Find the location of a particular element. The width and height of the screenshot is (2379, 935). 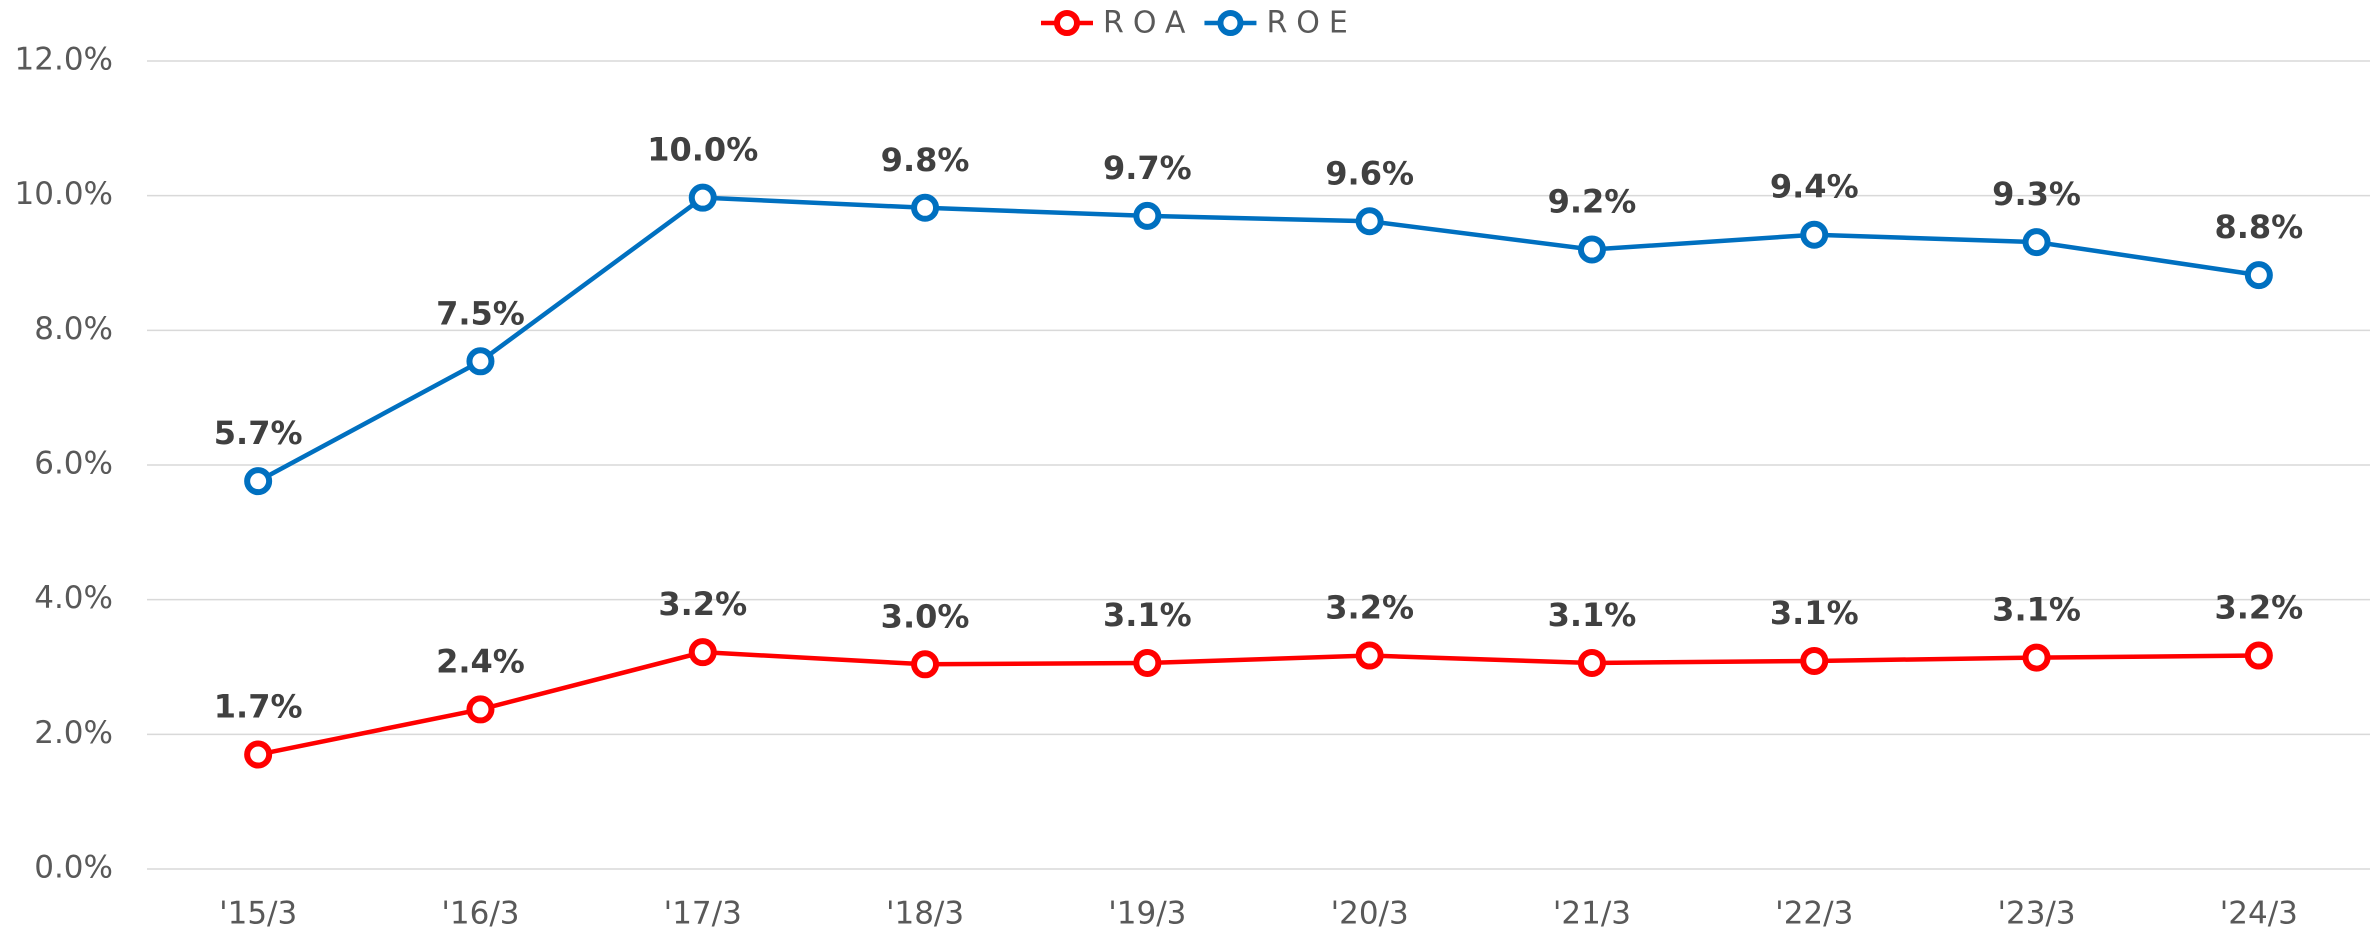

y-tick-label: 0.0% is located at coordinates (73, 868).